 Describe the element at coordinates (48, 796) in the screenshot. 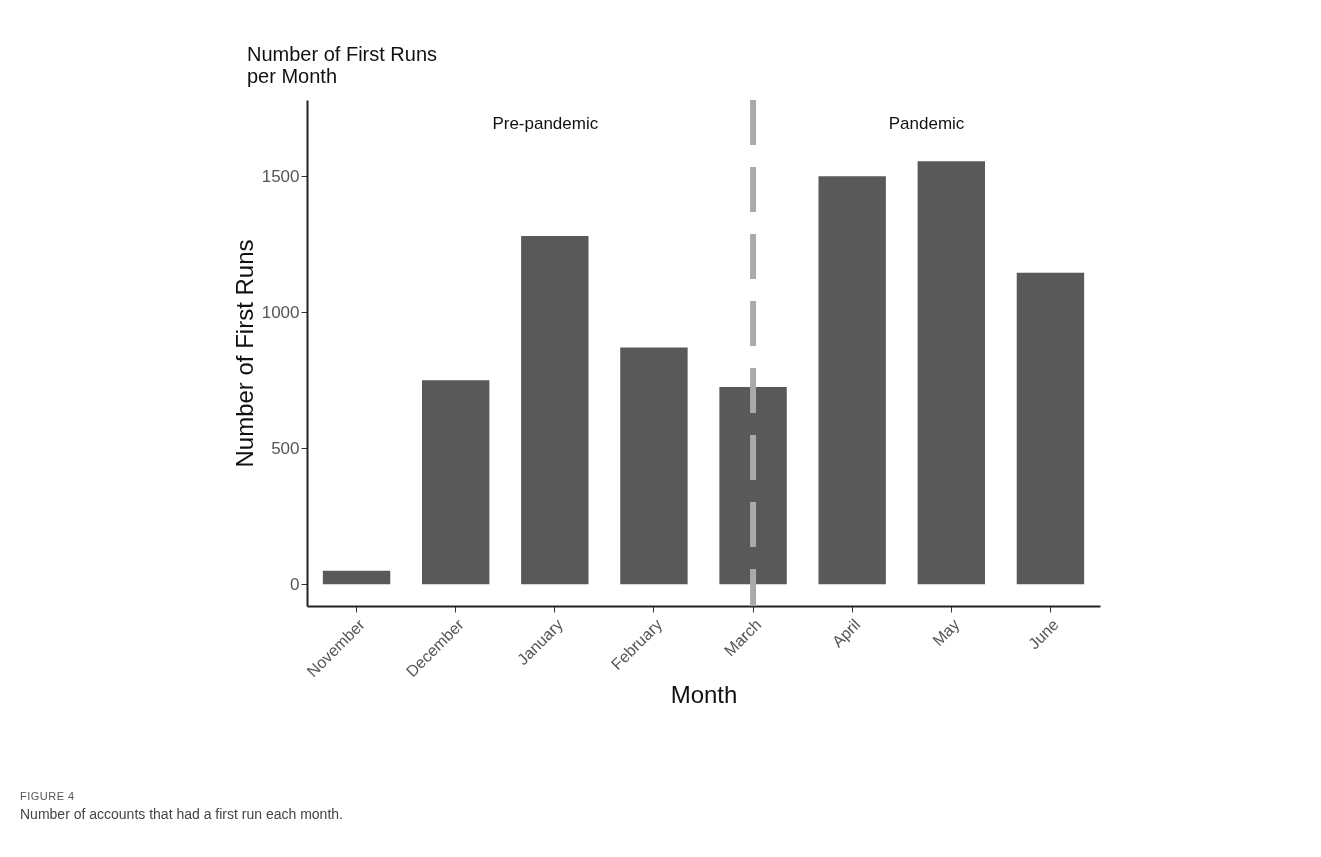

I see `caption: FIGURE 4` at that location.